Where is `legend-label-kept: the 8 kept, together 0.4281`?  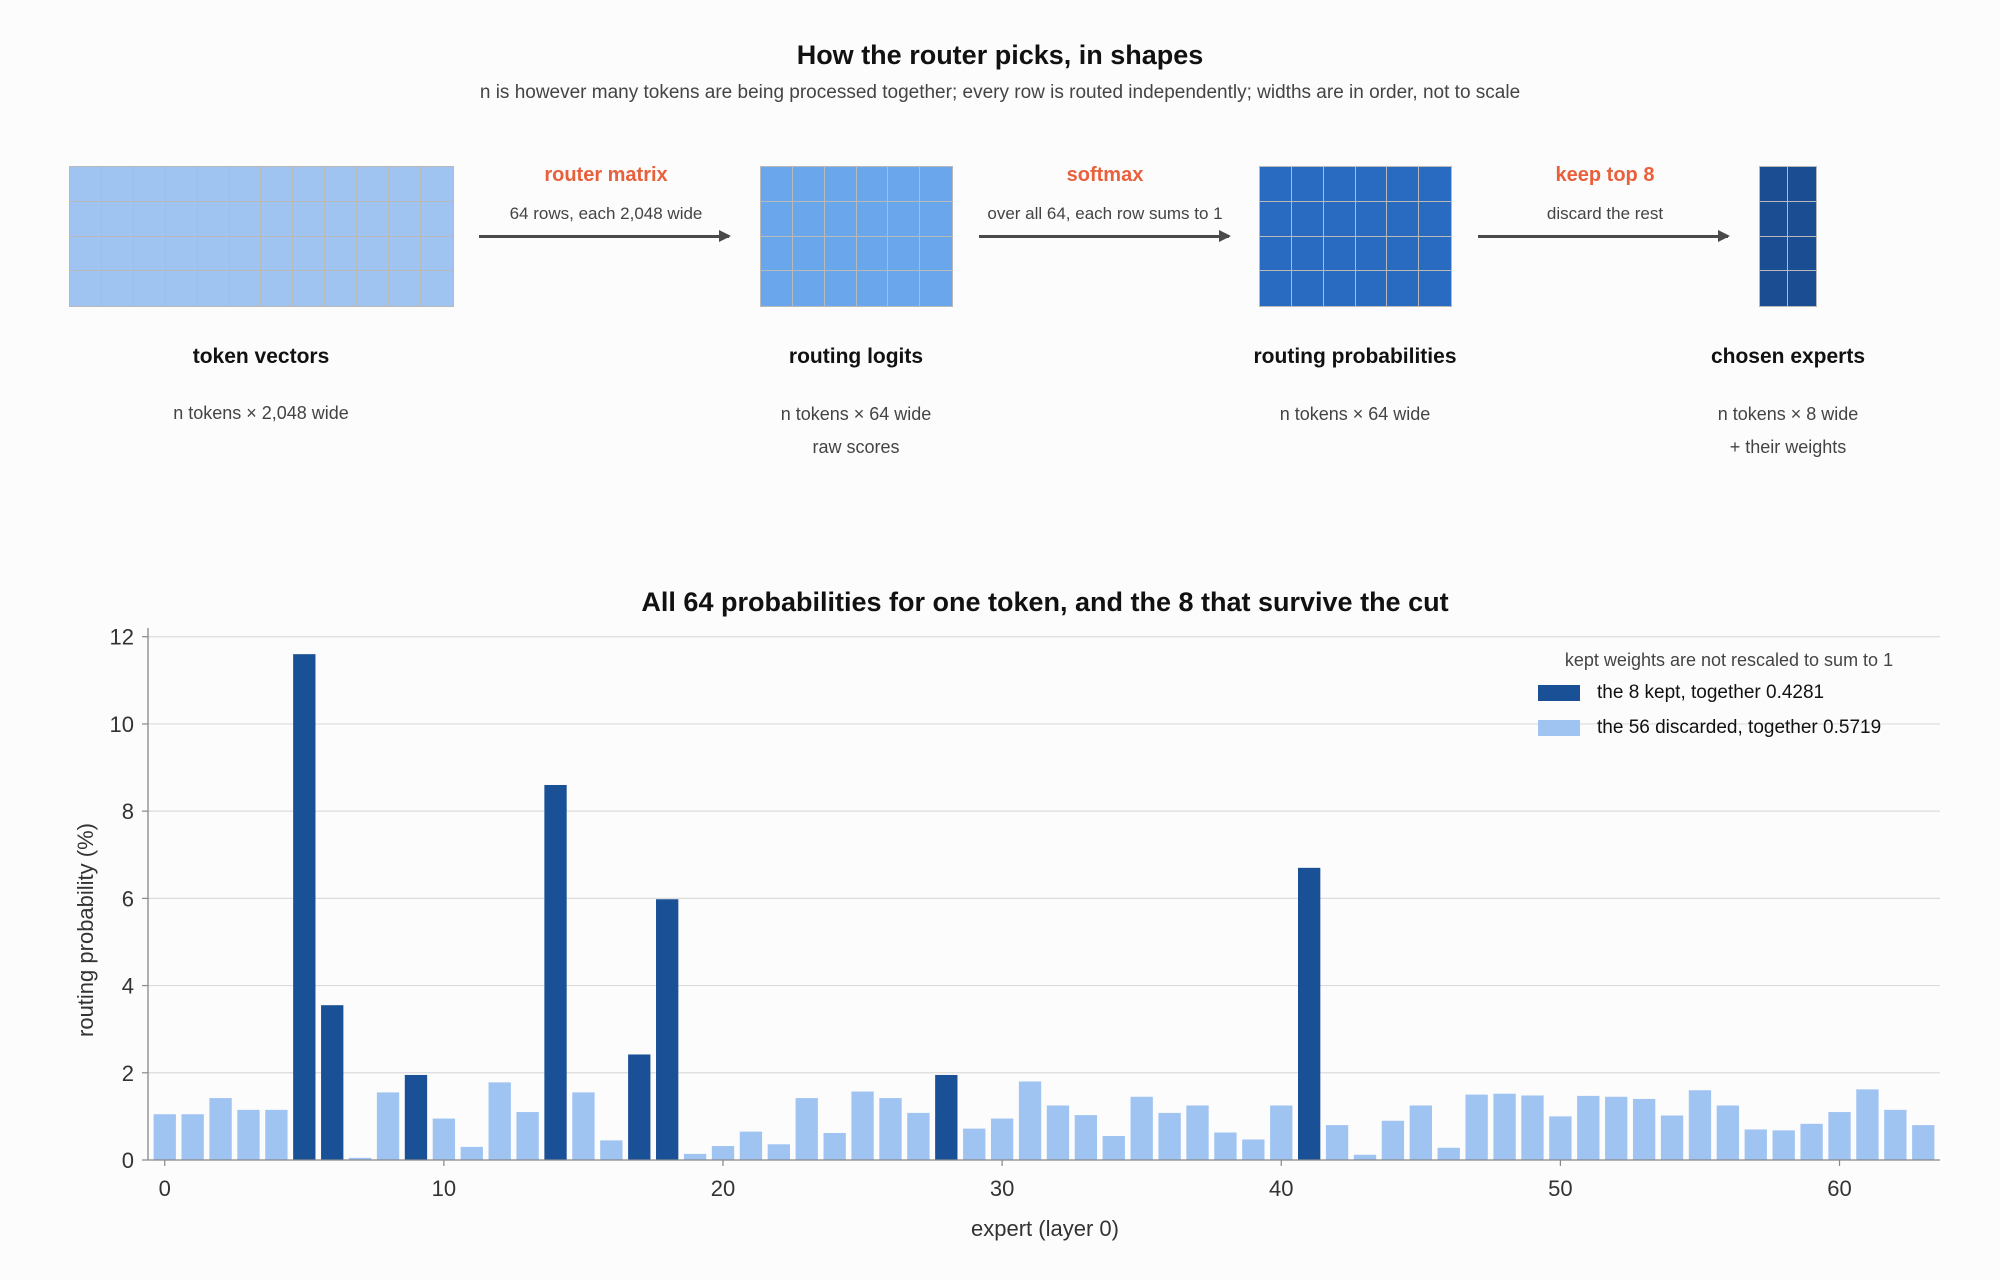 legend-label-kept: the 8 kept, together 0.4281 is located at coordinates (1711, 692).